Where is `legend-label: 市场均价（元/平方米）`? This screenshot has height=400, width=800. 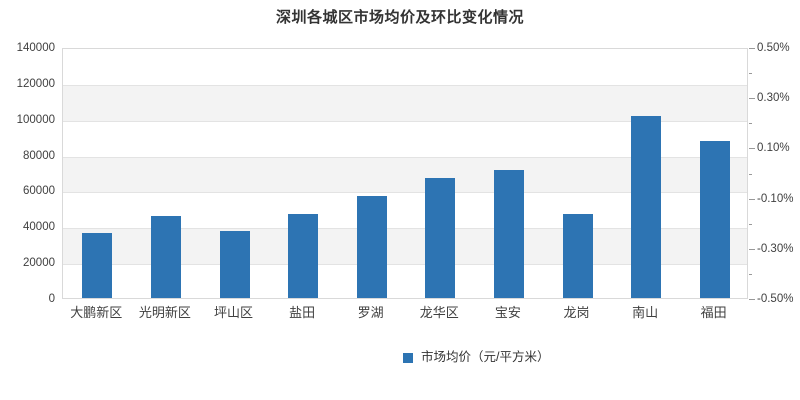
legend-label: 市场均价（元/平方米） is located at coordinates (485, 357).